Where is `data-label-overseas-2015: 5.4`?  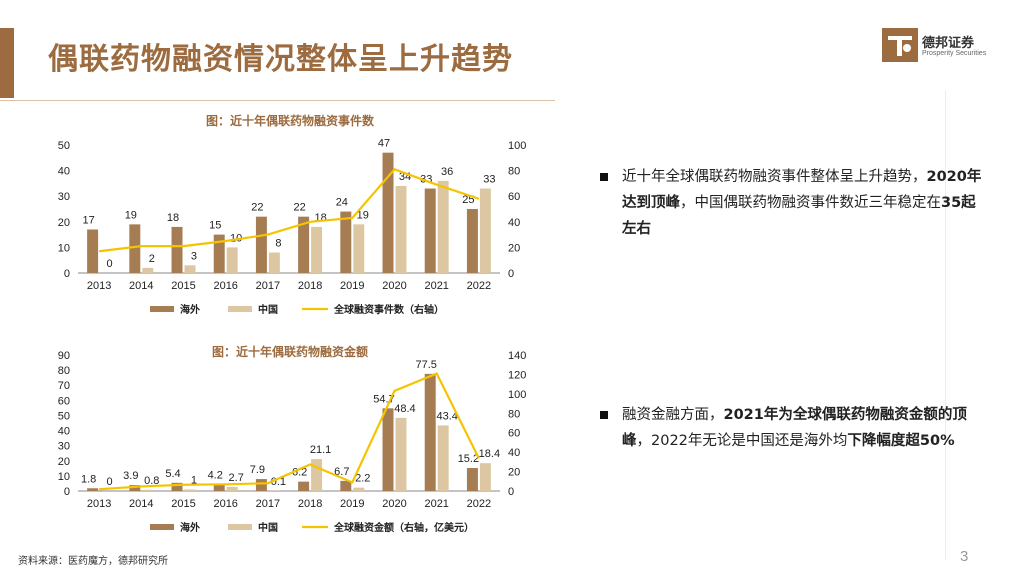 data-label-overseas-2015: 5.4 is located at coordinates (172, 474).